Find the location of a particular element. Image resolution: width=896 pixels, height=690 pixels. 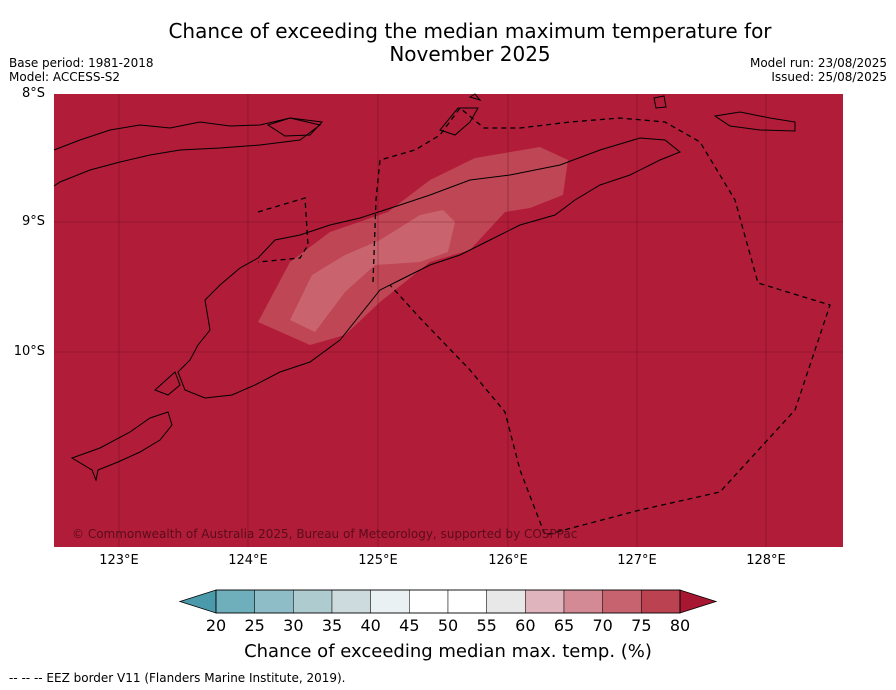

colorbar-extend-low is located at coordinates (197, 601).